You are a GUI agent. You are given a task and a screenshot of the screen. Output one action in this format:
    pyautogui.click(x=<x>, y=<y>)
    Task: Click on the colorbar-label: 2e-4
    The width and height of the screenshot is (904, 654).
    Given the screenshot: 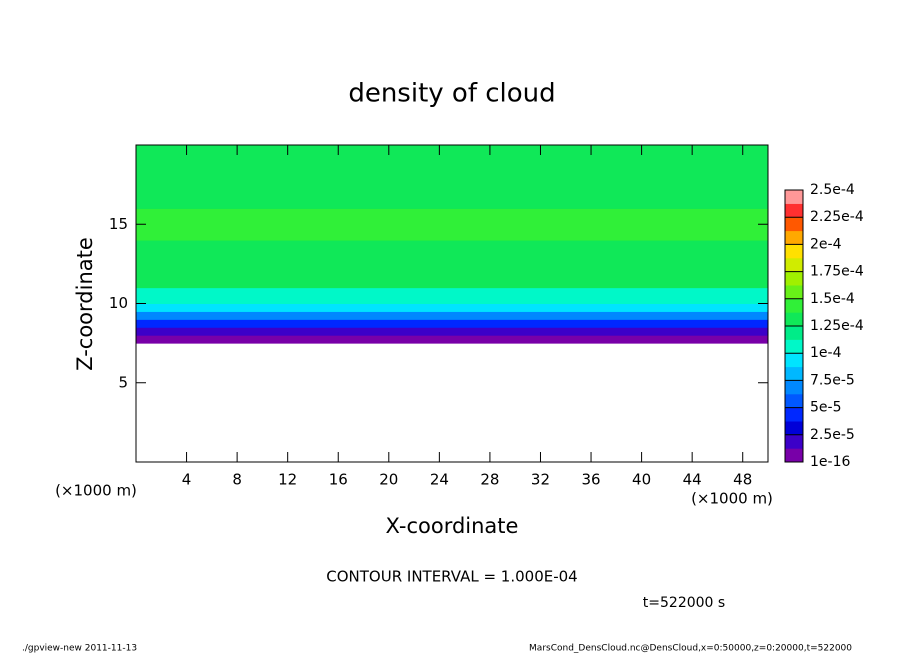 What is the action you would take?
    pyautogui.click(x=826, y=244)
    